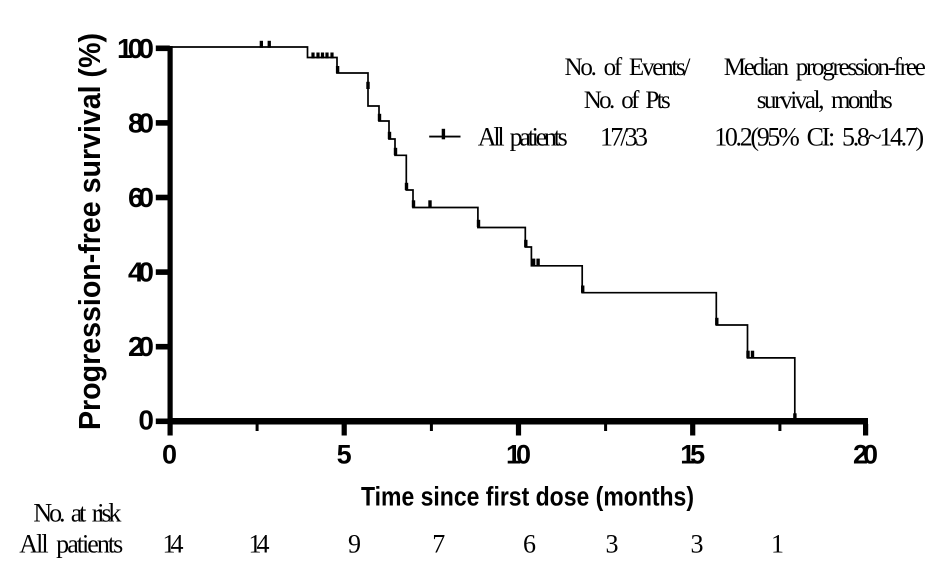  What do you see at coordinates (825, 100) in the screenshot?
I see `svg-text: survival, months` at bounding box center [825, 100].